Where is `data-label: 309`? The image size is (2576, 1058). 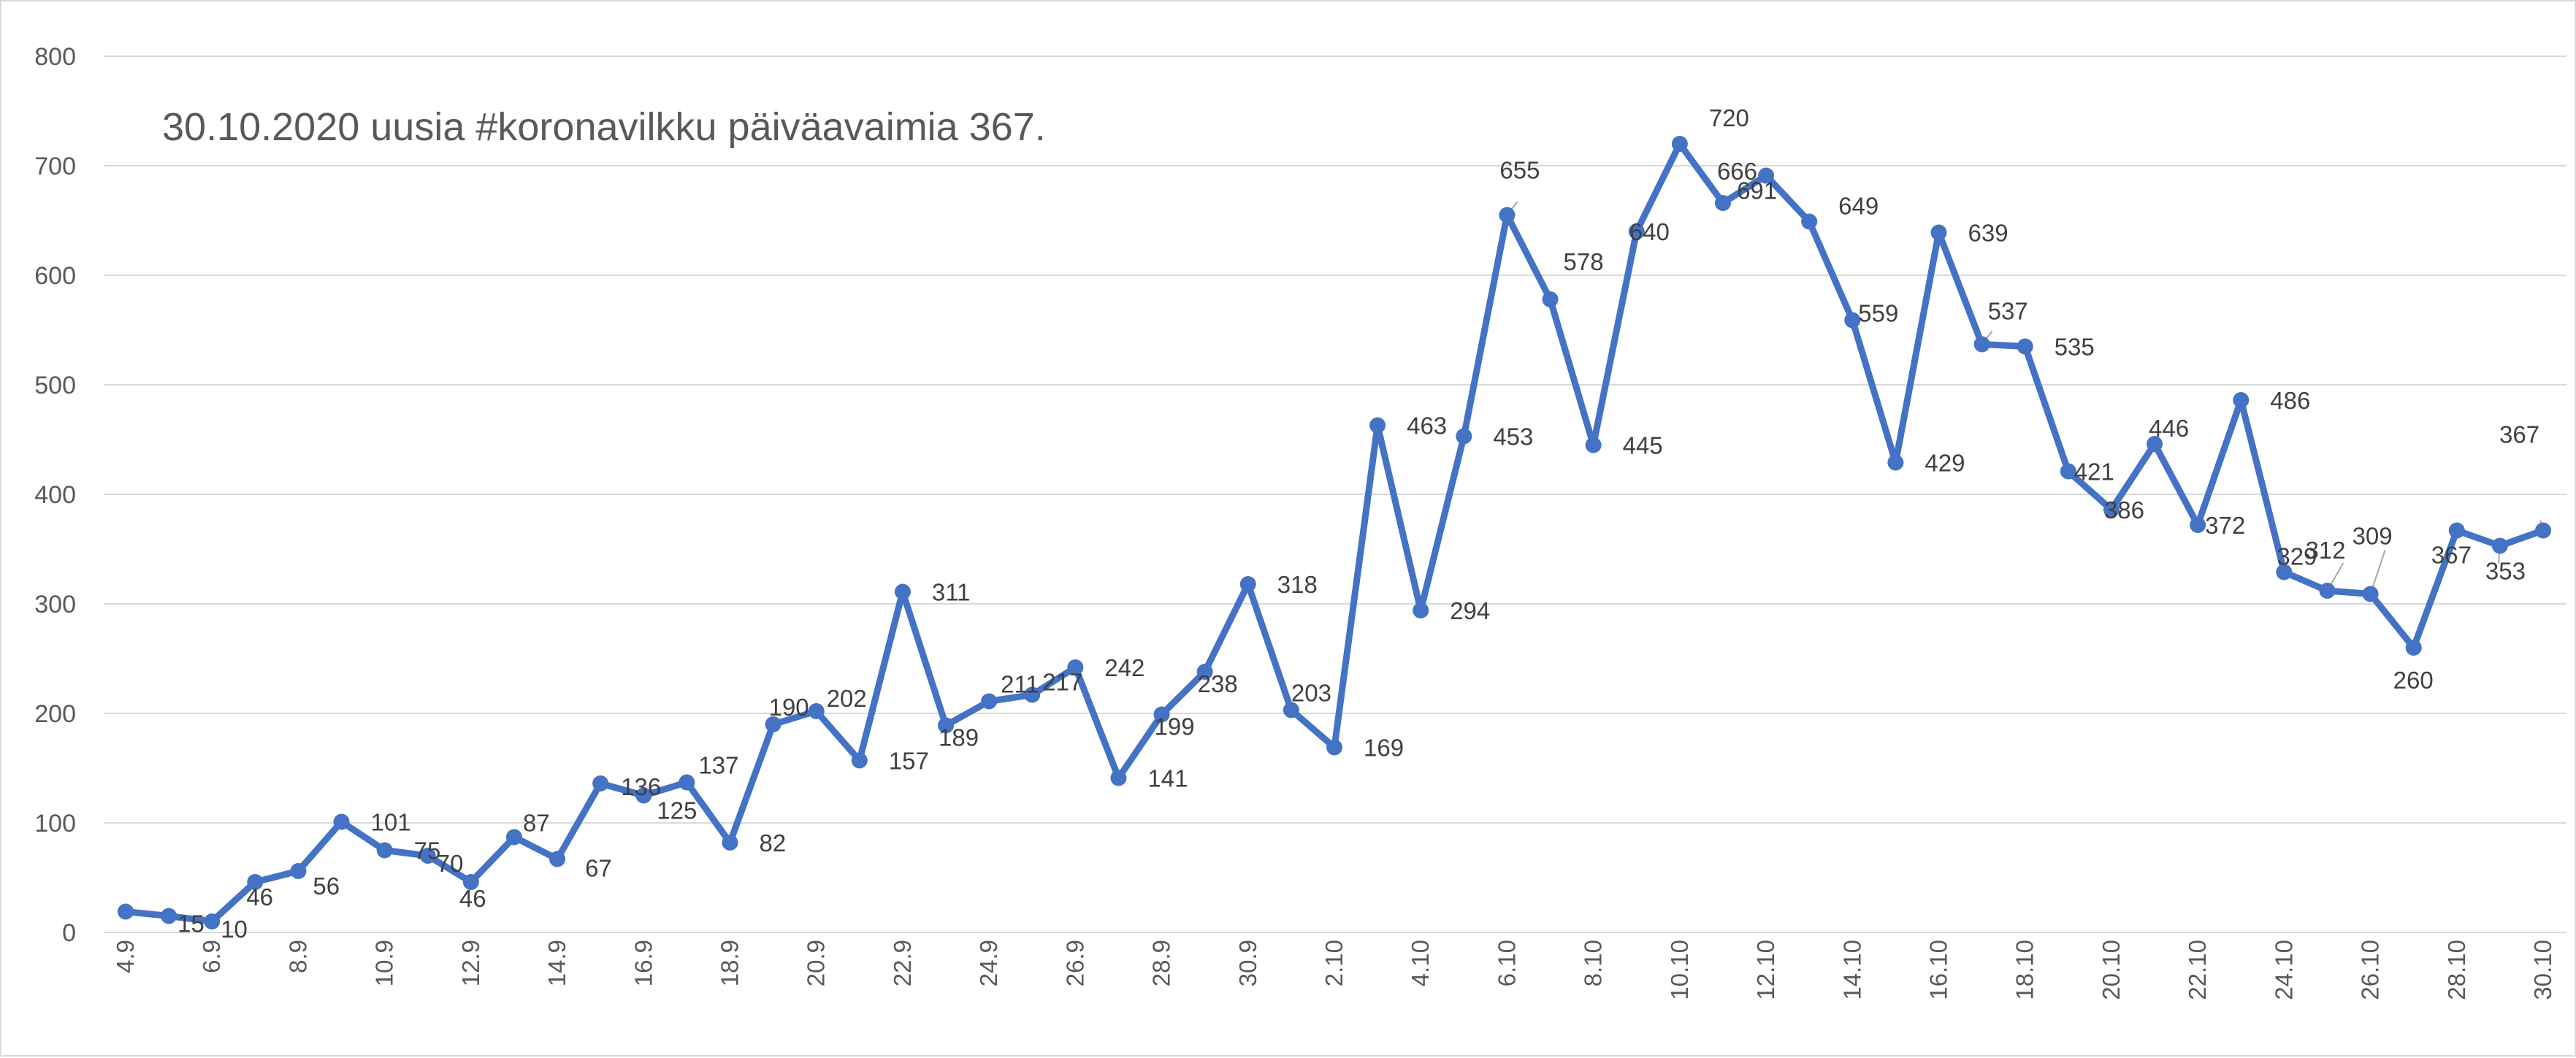
data-label: 309 is located at coordinates (2373, 536).